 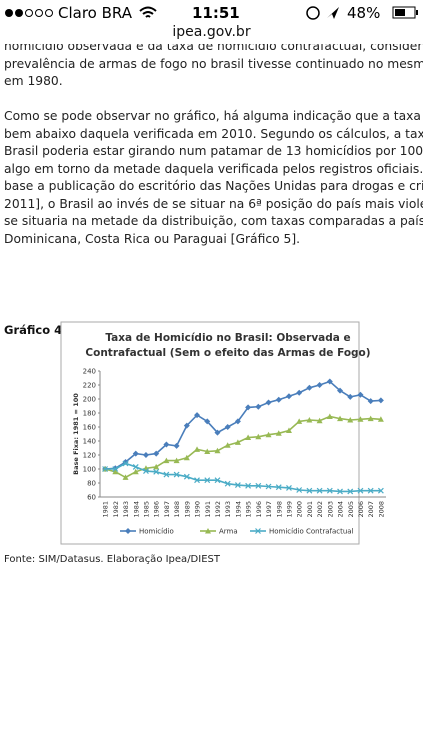 I want to click on x-tick-label: 1997, so click(x=269, y=509).